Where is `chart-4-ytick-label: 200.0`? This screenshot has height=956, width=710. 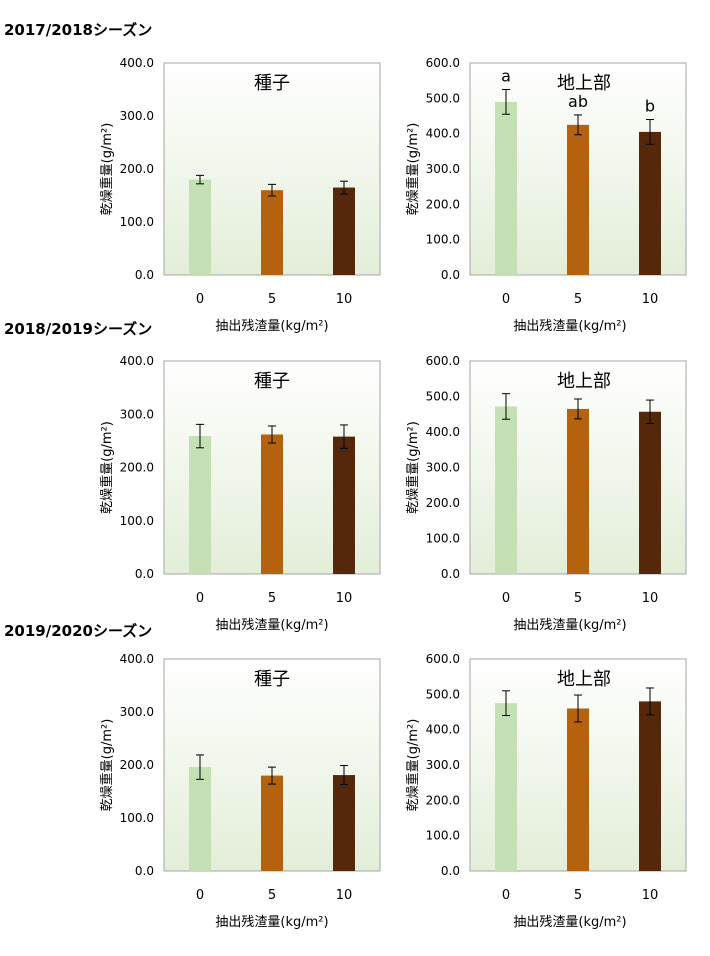
chart-4-ytick-label: 200.0 is located at coordinates (443, 503).